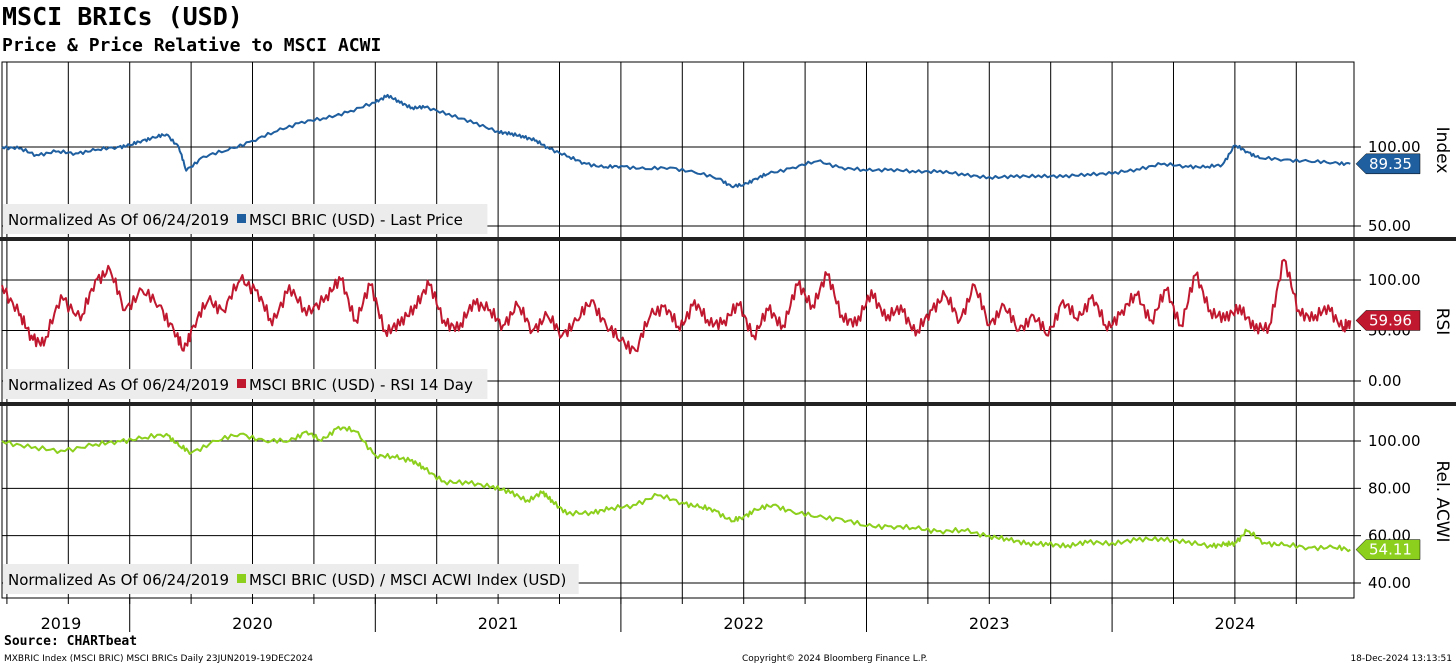  What do you see at coordinates (122, 16) in the screenshot?
I see `chart-title: MSCI BRICs (USD)` at bounding box center [122, 16].